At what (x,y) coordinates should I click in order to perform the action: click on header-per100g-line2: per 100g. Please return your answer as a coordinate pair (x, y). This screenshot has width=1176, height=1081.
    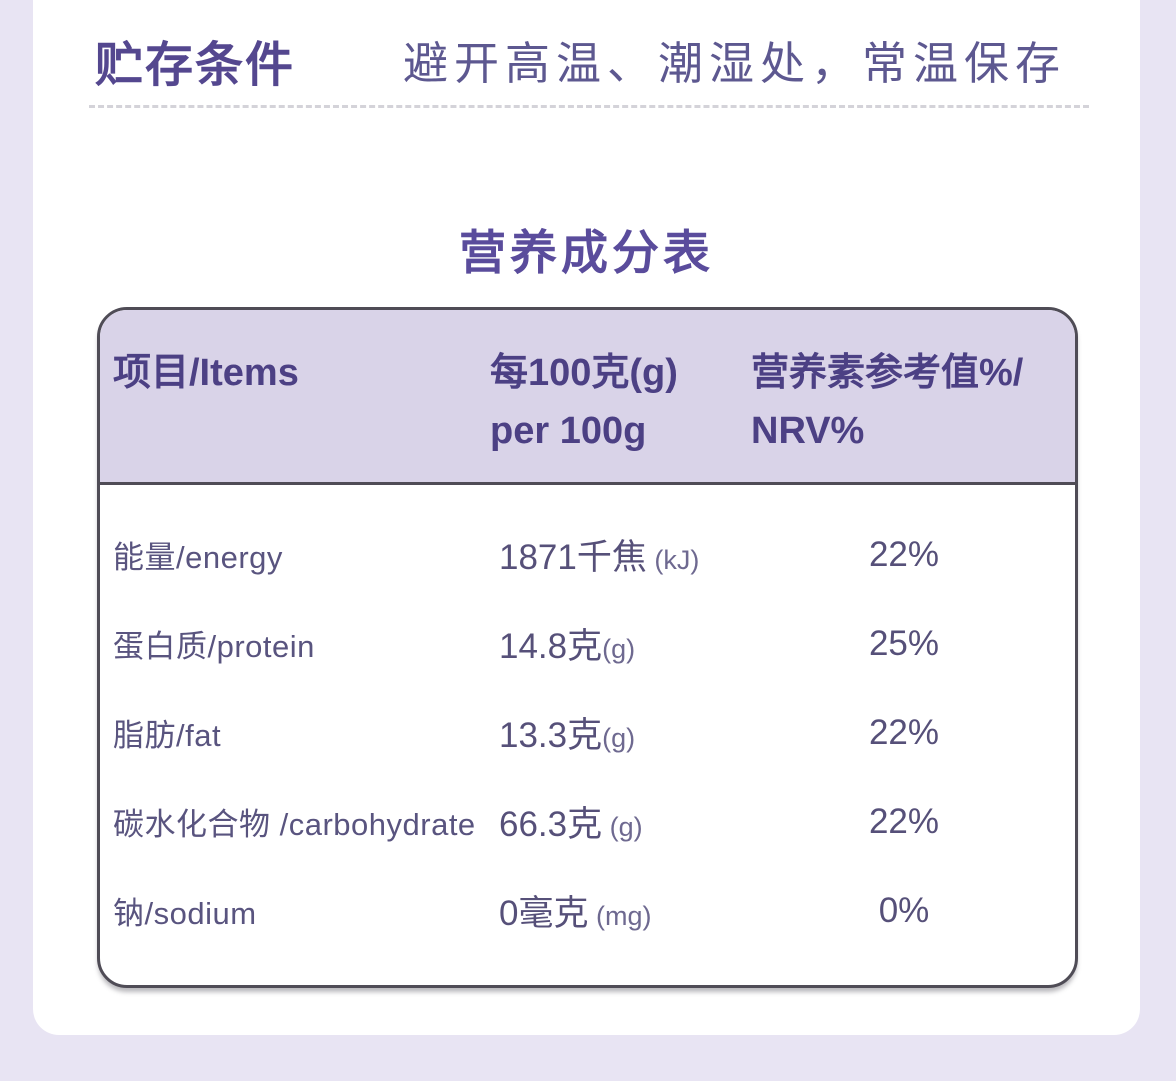
    Looking at the image, I should click on (568, 431).